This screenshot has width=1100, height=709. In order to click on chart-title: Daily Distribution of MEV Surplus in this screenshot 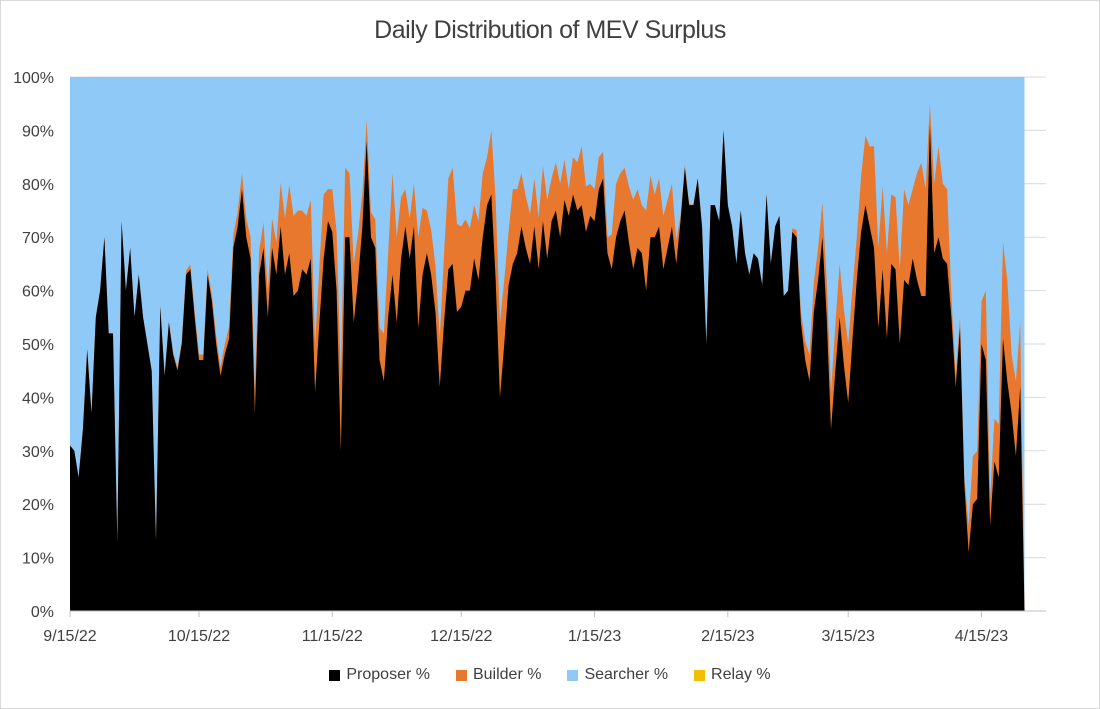, I will do `click(550, 30)`.